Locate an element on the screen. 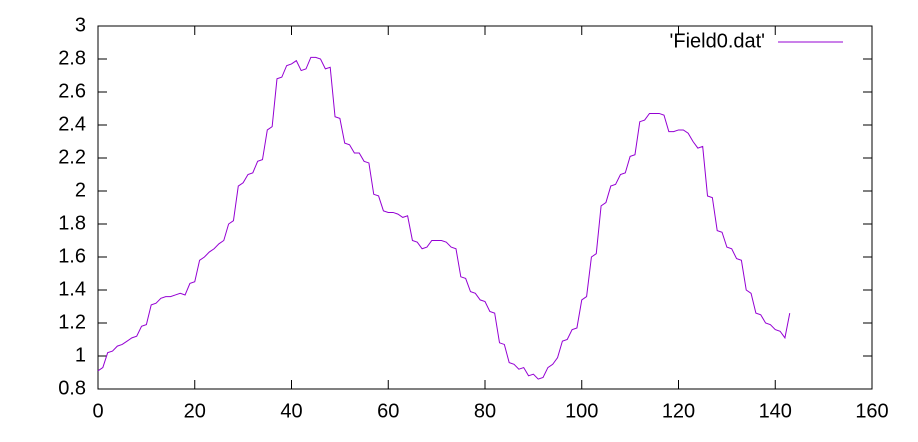  y-tick-label: 2 is located at coordinates (80, 190).